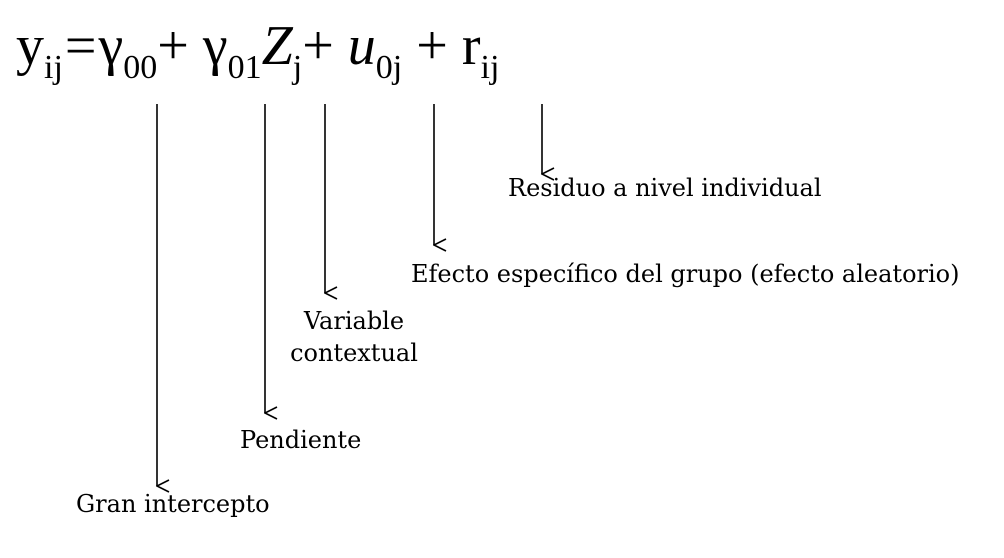 The width and height of the screenshot is (1004, 558). What do you see at coordinates (665, 188) in the screenshot?
I see `label-residual: Residuo a nivel individual` at bounding box center [665, 188].